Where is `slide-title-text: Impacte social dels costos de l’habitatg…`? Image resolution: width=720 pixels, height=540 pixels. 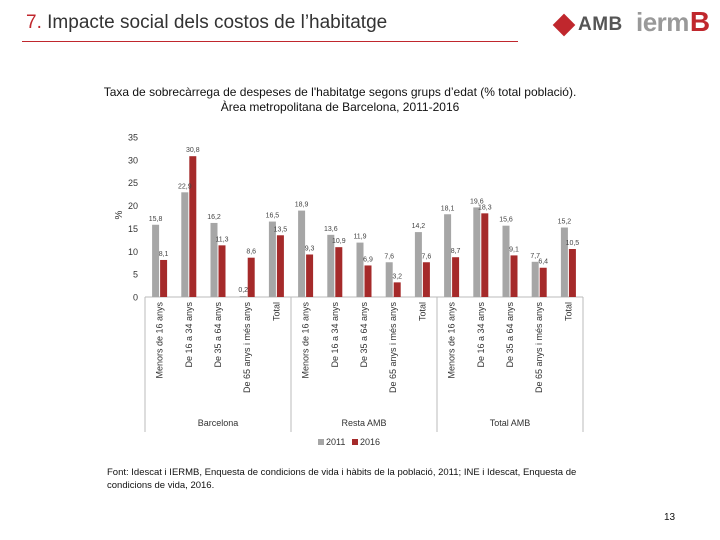
slide-title-text: Impacte social dels costos de l’habitatg… is located at coordinates (217, 22).